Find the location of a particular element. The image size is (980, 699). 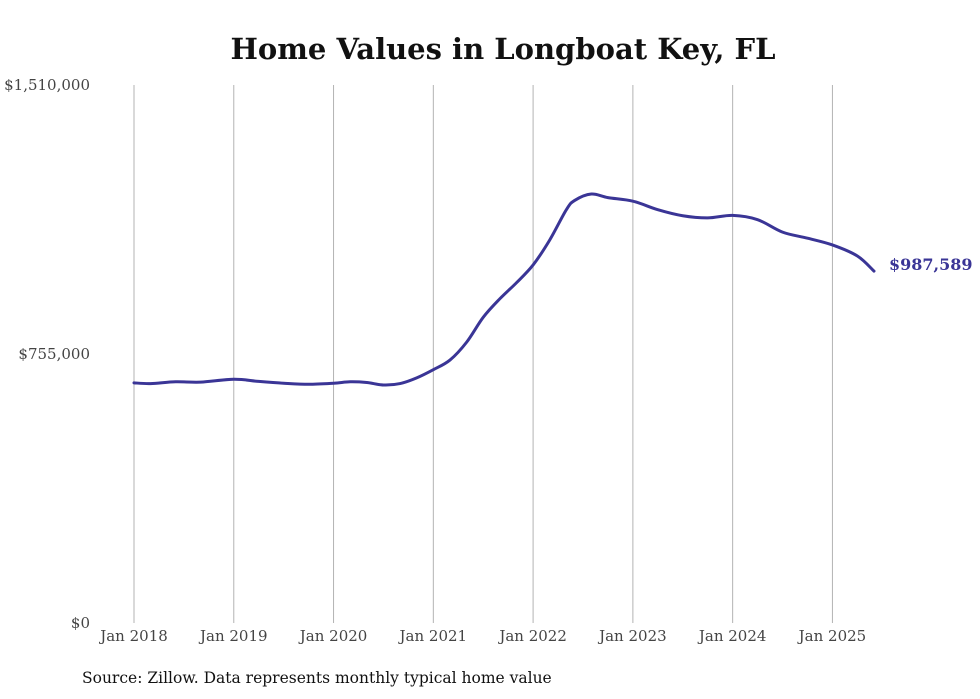

x-tick-label: Jan 2021 is located at coordinates (433, 636).